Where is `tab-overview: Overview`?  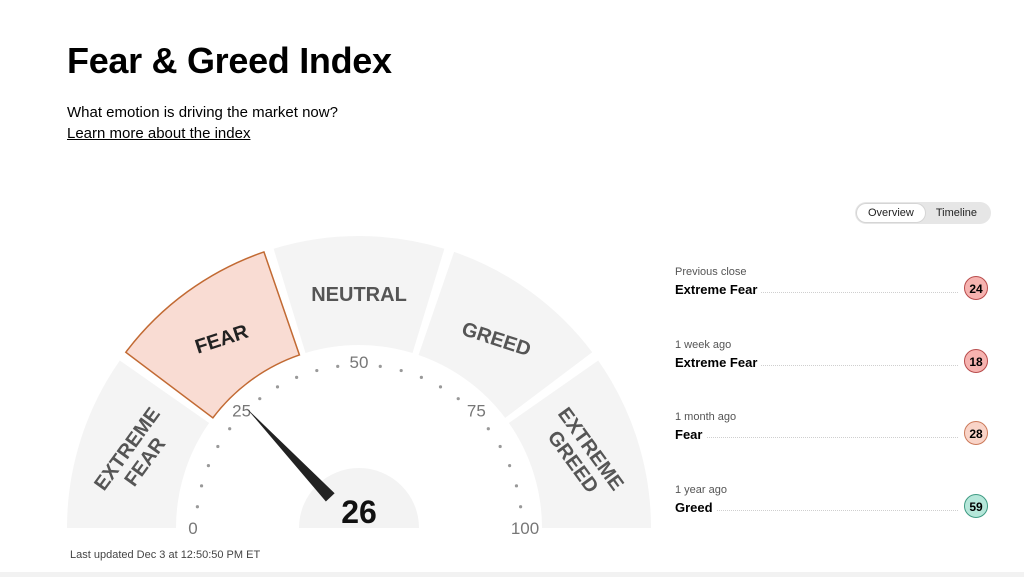 tab-overview: Overview is located at coordinates (891, 213).